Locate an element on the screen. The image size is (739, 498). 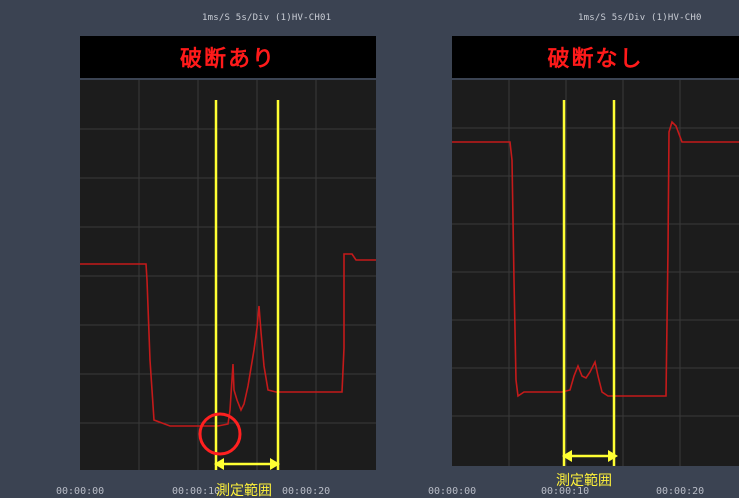
right-time-tick-1: 00:00:10 is located at coordinates (565, 491).